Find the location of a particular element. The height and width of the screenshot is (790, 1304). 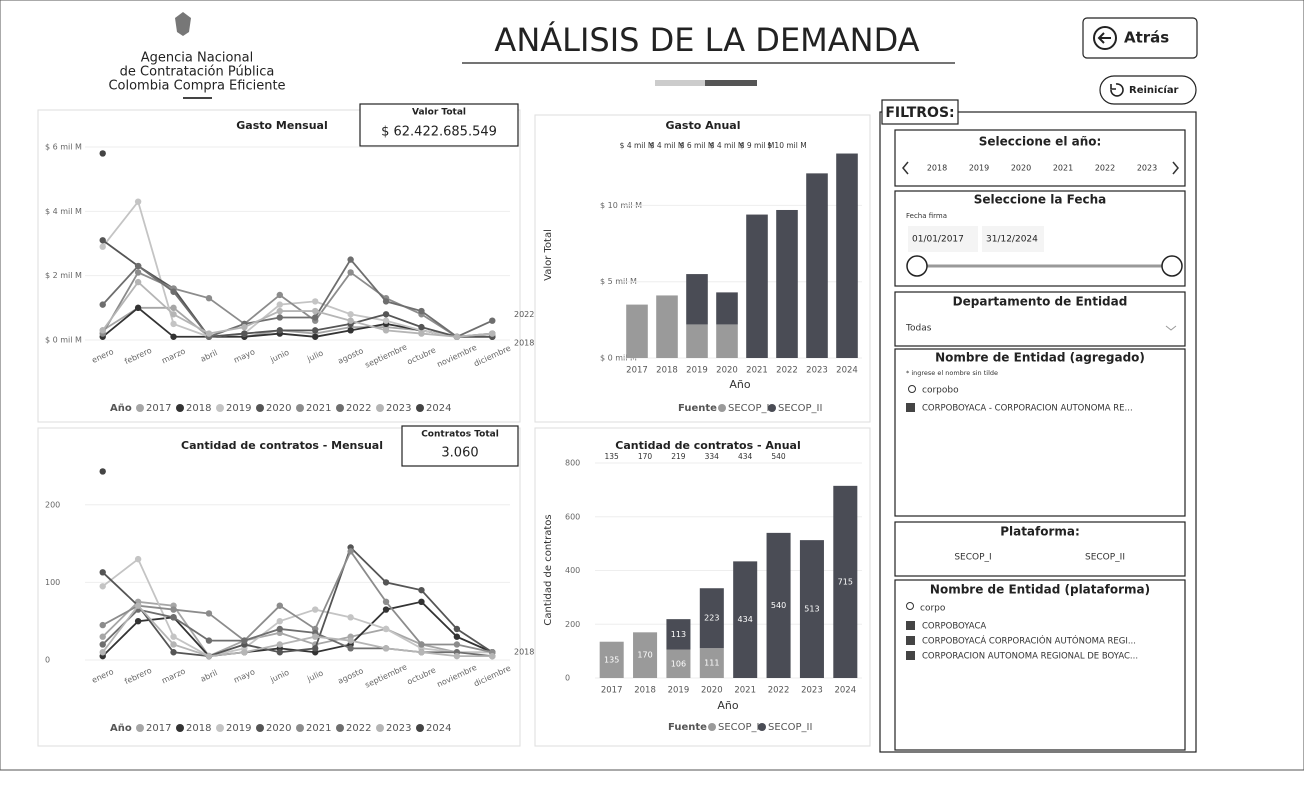

year-slicer is located at coordinates (1040, 158).